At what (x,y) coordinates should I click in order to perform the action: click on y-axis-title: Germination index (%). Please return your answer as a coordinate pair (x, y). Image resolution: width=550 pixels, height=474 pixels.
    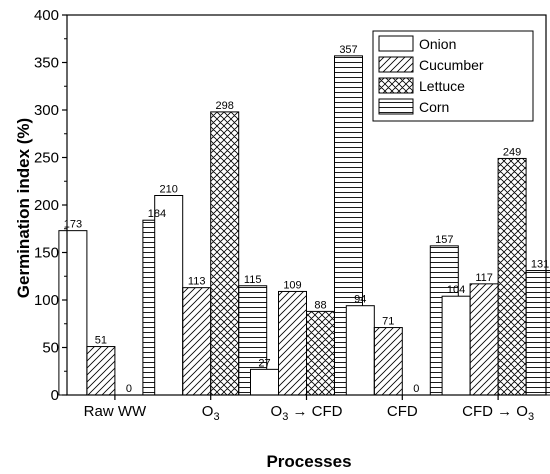
    Looking at the image, I should click on (23, 208).